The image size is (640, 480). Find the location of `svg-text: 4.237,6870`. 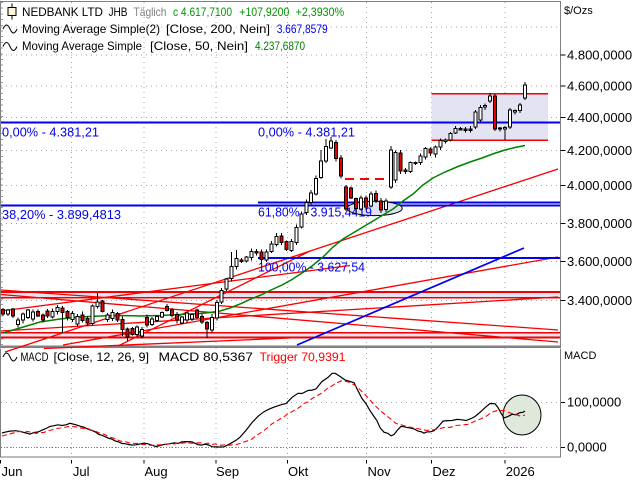

svg-text: 4.237,6870 is located at coordinates (280, 46).